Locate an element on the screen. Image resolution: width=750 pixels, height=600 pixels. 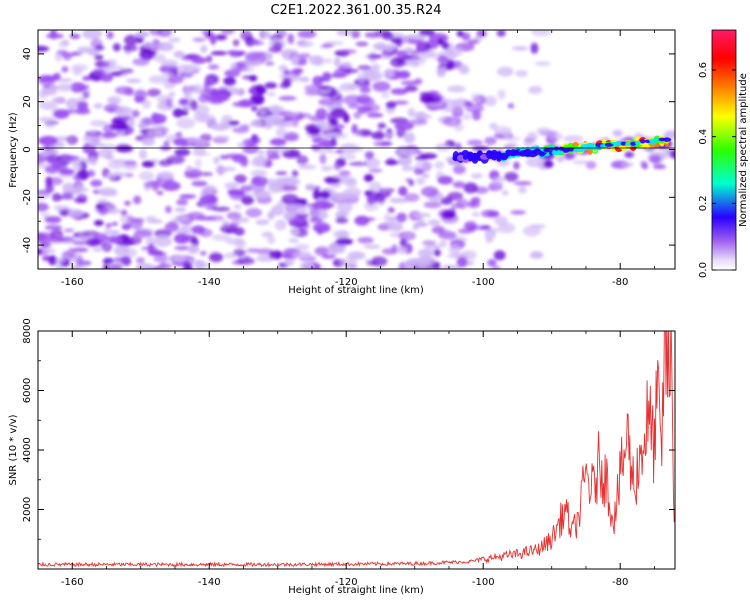
waterfall-y-tick-label: 20 is located at coordinates (27, 101).